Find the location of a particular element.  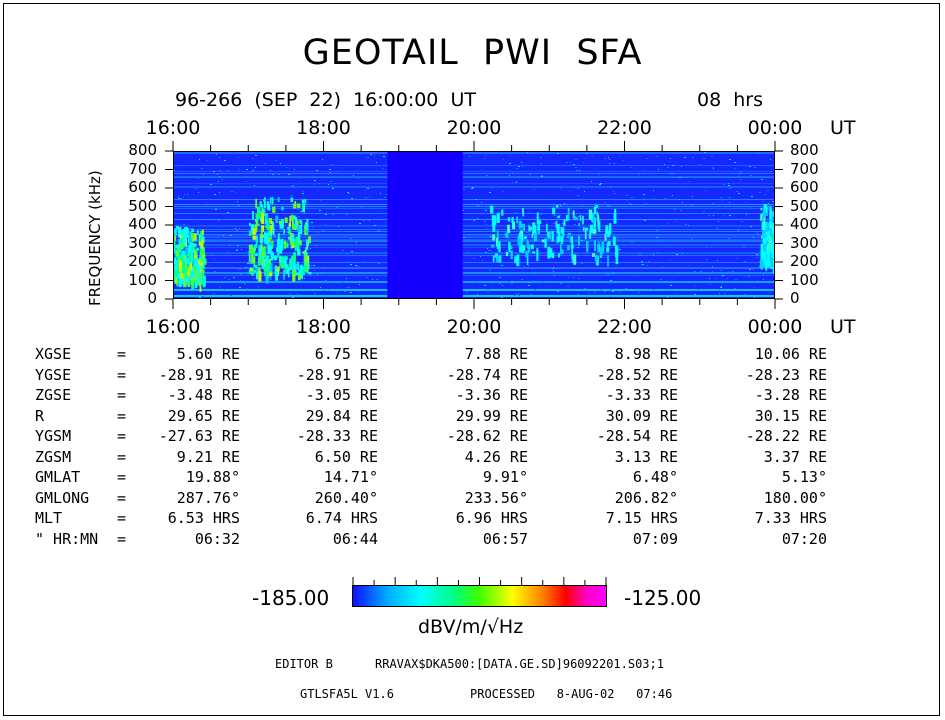

ephemeris-value: -3.05 RE is located at coordinates (341, 395).